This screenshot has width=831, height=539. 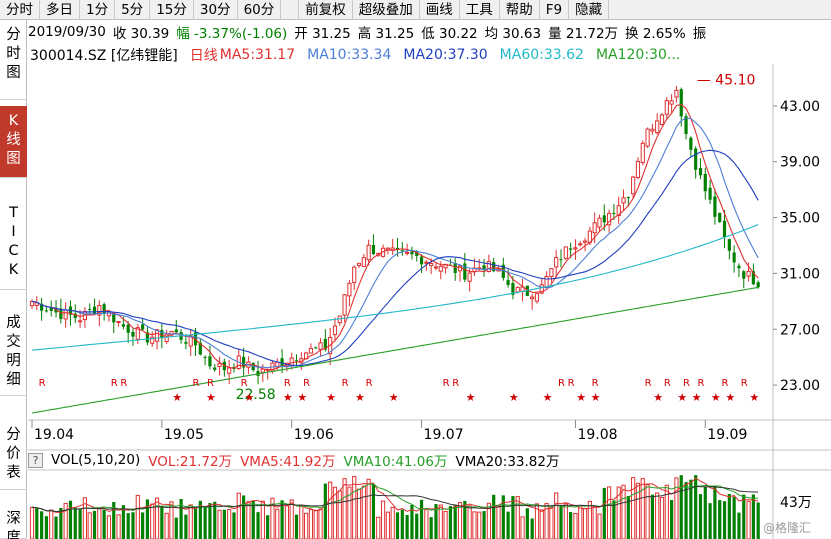 I want to click on legend-period: 日线, so click(x=203, y=56).